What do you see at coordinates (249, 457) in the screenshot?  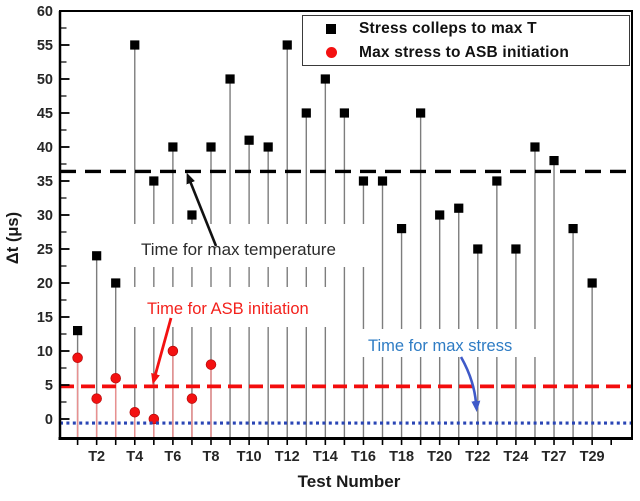 I see `x-tick-label: T10` at bounding box center [249, 457].